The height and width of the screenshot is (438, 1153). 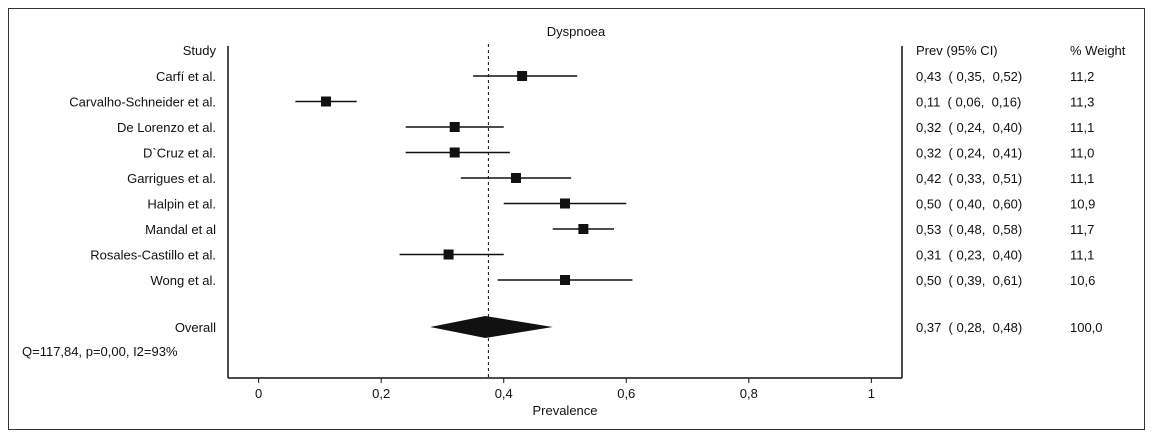 What do you see at coordinates (969, 229) in the screenshot?
I see `study-ci-text: 0,53 ( 0,48, 0,58)` at bounding box center [969, 229].